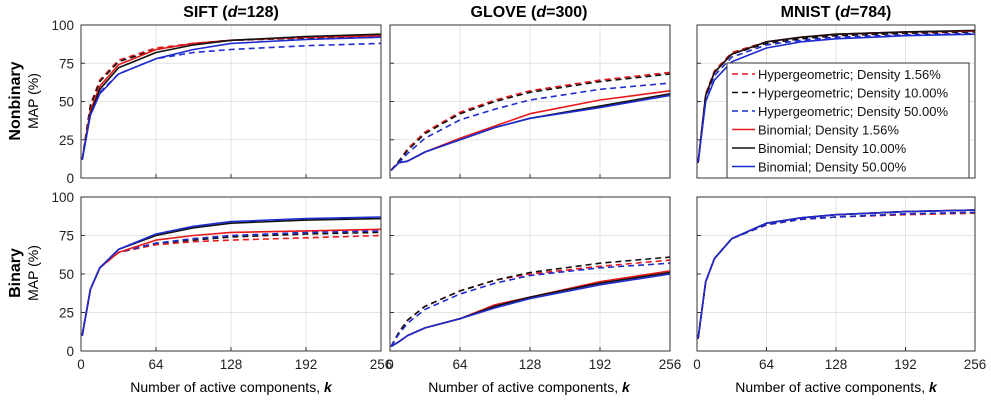 This screenshot has height=402, width=991. Describe the element at coordinates (853, 93) in the screenshot. I see `legend-label-1: Hypergeometric; Density 10.00%` at that location.